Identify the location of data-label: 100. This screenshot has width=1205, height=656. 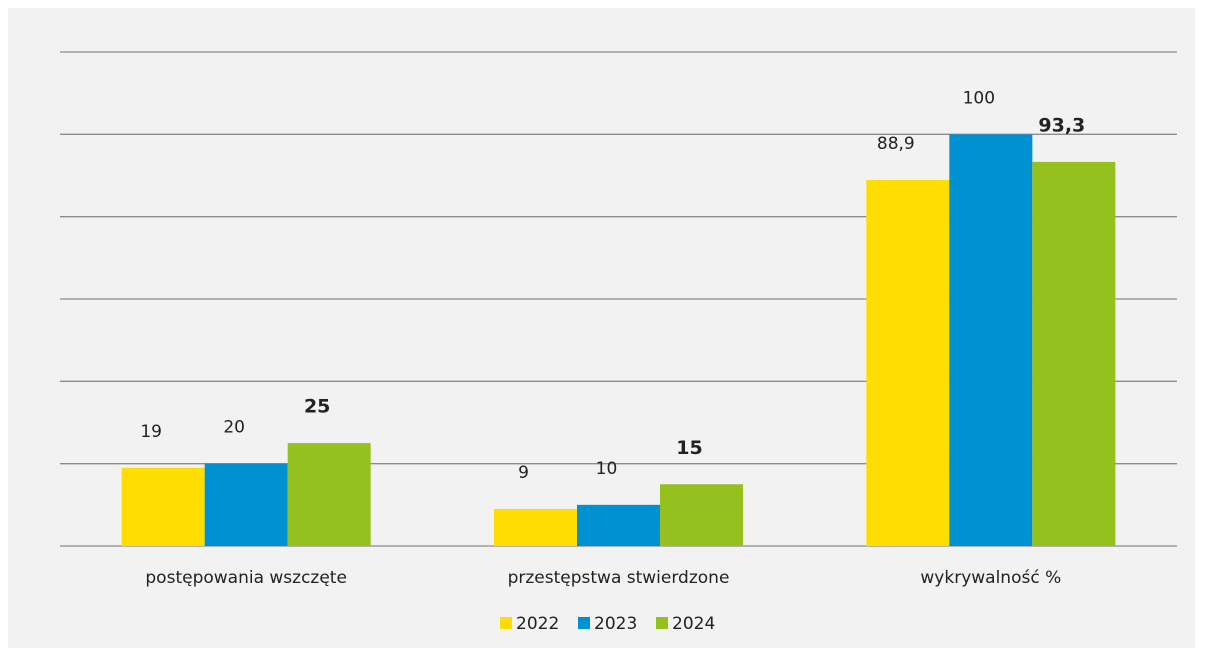
(979, 98).